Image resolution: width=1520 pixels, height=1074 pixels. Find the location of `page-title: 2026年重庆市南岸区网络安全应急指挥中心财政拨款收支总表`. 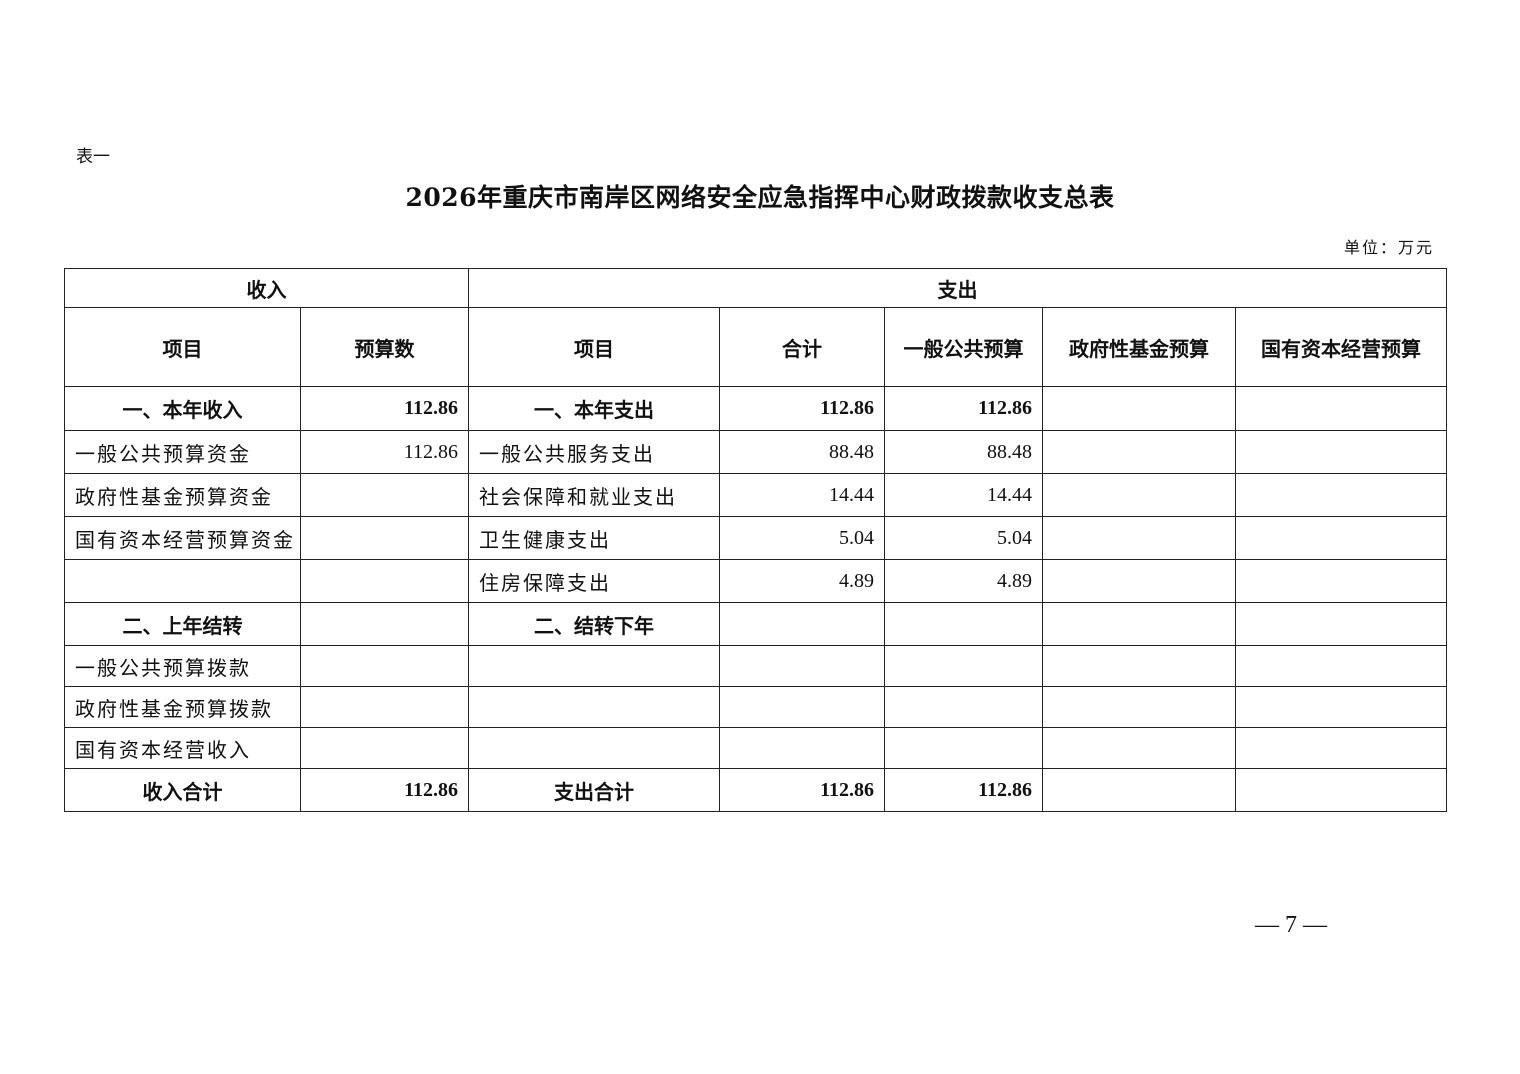

page-title: 2026年重庆市南岸区网络安全应急指挥中心财政拨款收支总表 is located at coordinates (760, 197).